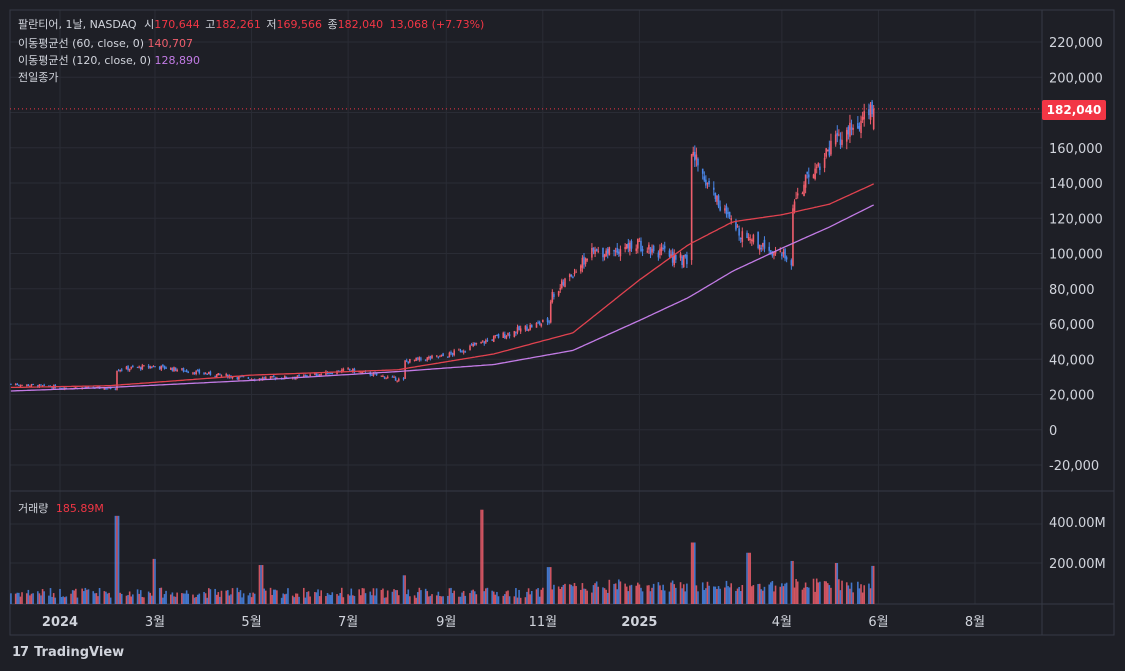 The width and height of the screenshot is (1125, 671). What do you see at coordinates (251, 622) in the screenshot?
I see `time-tick-label: 5월` at bounding box center [251, 622].